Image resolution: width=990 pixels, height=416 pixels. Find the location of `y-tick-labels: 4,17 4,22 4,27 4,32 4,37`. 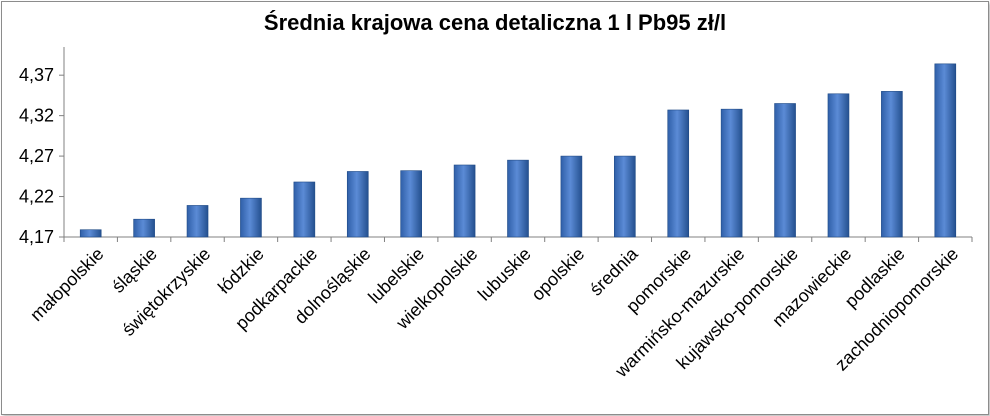

y-tick-labels: 4,17 4,22 4,27 4,32 4,37 is located at coordinates (36, 156).